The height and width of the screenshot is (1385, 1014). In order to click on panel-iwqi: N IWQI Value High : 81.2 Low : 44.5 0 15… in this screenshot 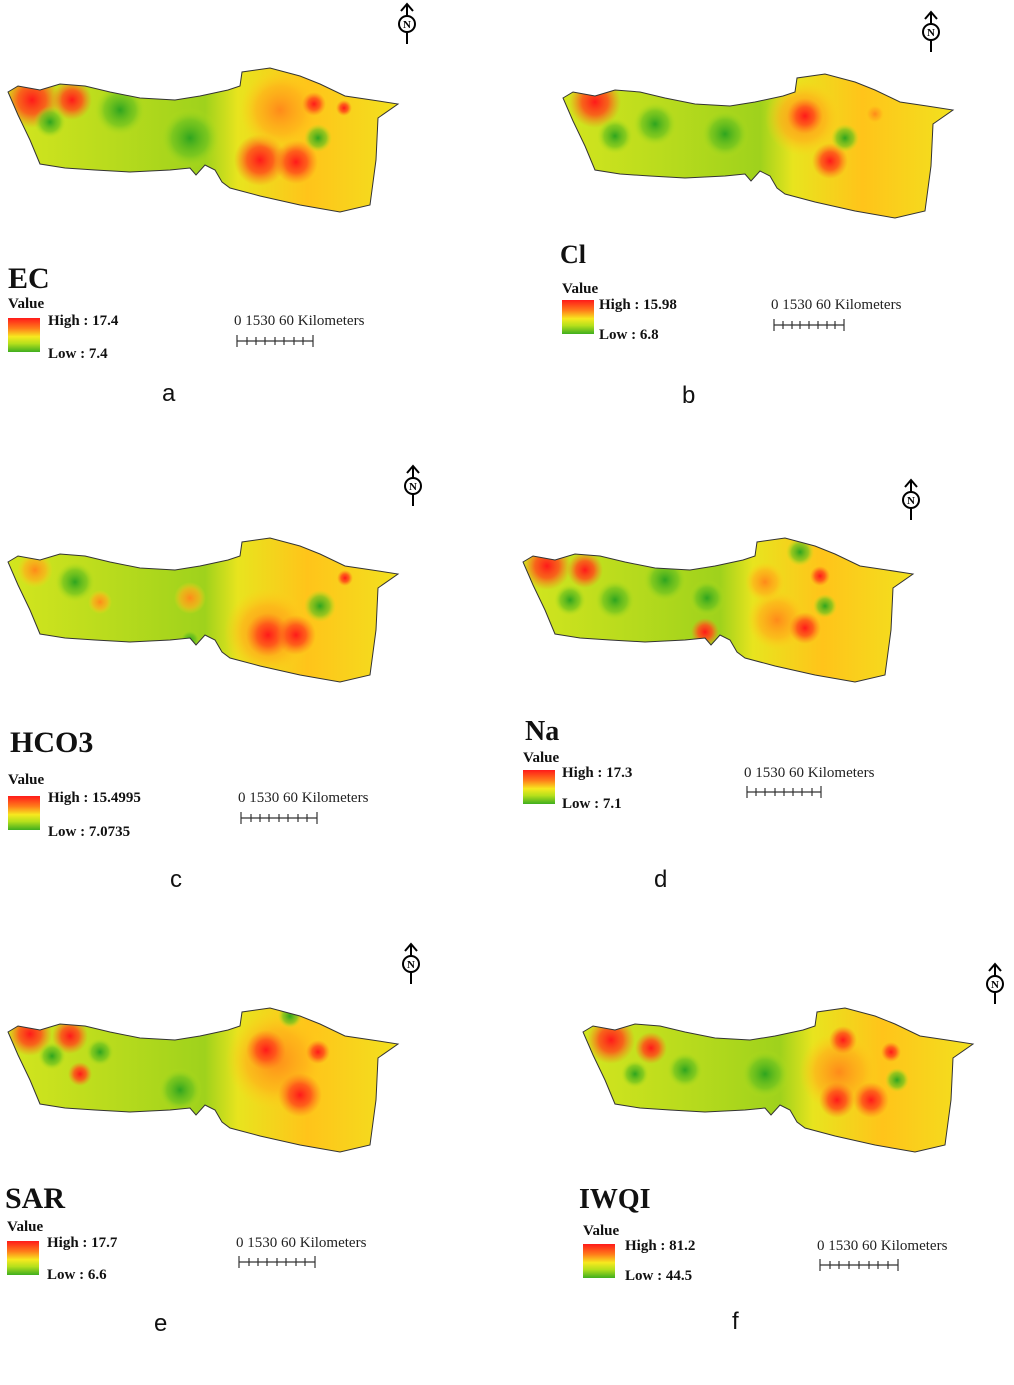, I will do `click(794, 1162)`.